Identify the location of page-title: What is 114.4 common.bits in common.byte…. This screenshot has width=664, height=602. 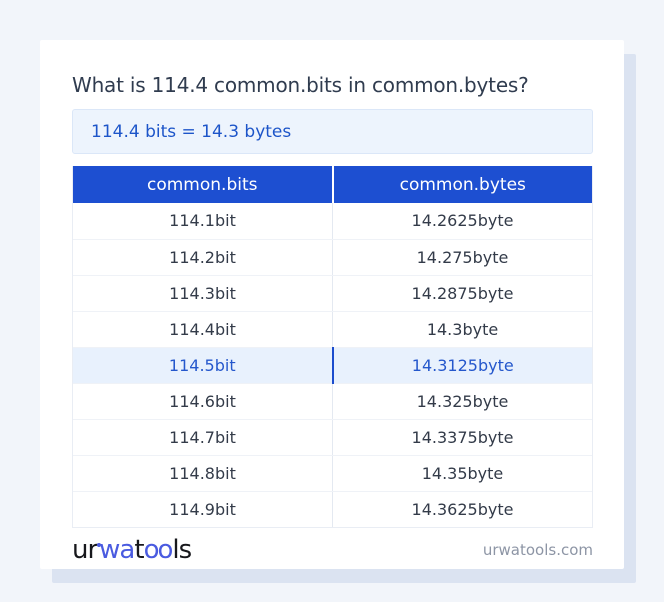
(300, 85).